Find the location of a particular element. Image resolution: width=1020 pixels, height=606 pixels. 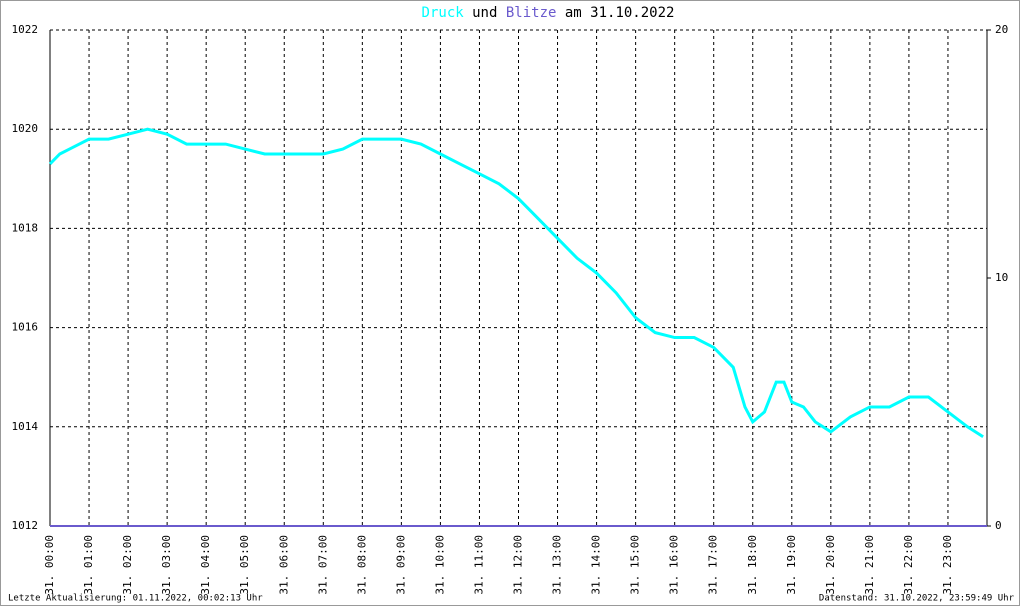

x-tick-label: 31. 09:00 is located at coordinates (400, 565).